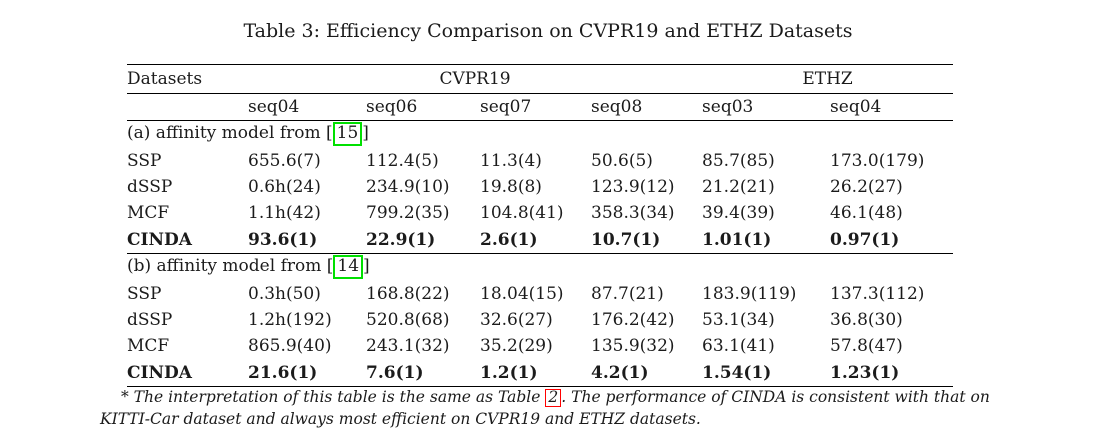 Image resolution: width=1096 pixels, height=443 pixels. Describe the element at coordinates (402, 160) in the screenshot. I see `value-cell: 112.4(5)` at that location.